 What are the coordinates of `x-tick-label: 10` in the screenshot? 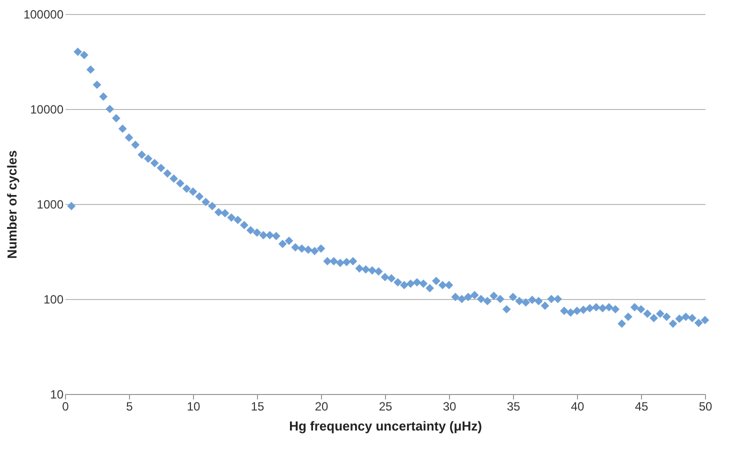 It's located at (193, 407).